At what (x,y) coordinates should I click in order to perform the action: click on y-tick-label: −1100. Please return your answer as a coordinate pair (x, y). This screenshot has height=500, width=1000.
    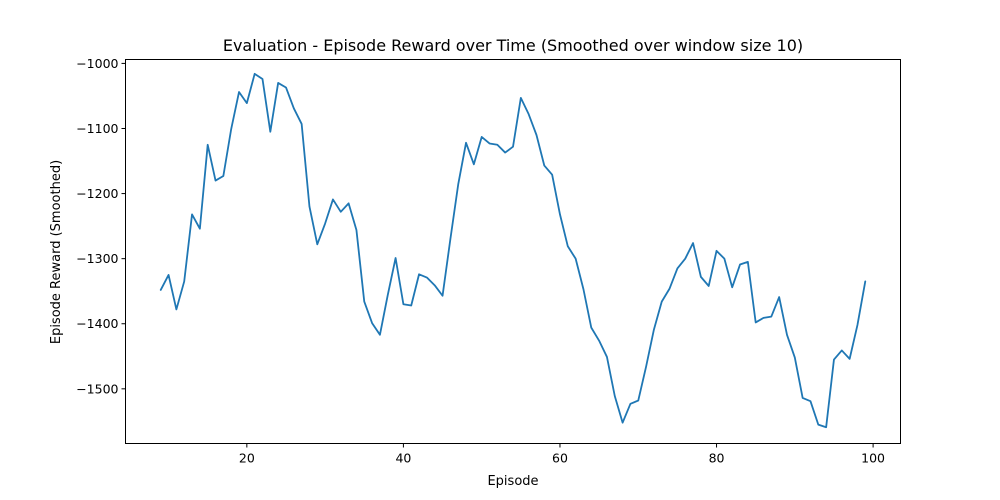
    Looking at the image, I should click on (97, 128).